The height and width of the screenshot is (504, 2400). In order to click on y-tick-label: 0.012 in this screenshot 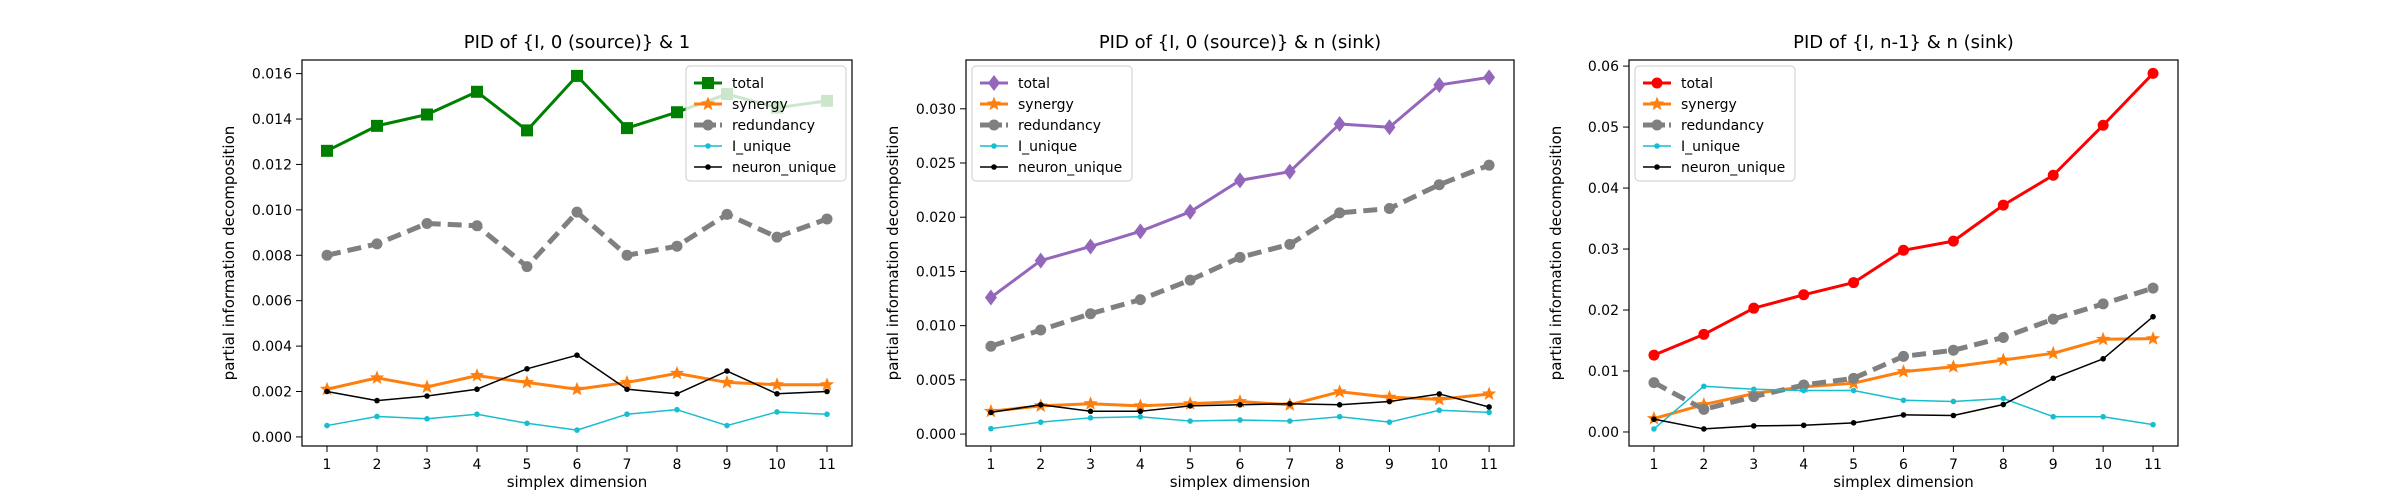, I will do `click(272, 165)`.